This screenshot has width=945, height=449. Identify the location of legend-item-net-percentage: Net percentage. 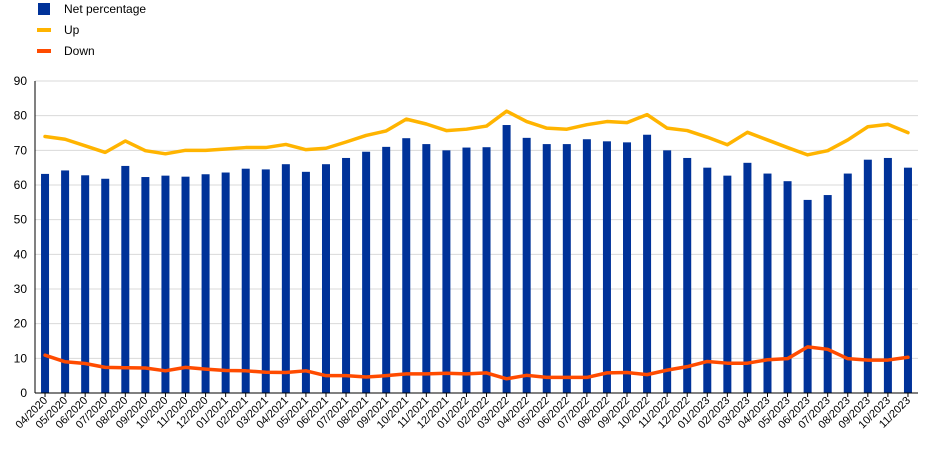
(92, 9).